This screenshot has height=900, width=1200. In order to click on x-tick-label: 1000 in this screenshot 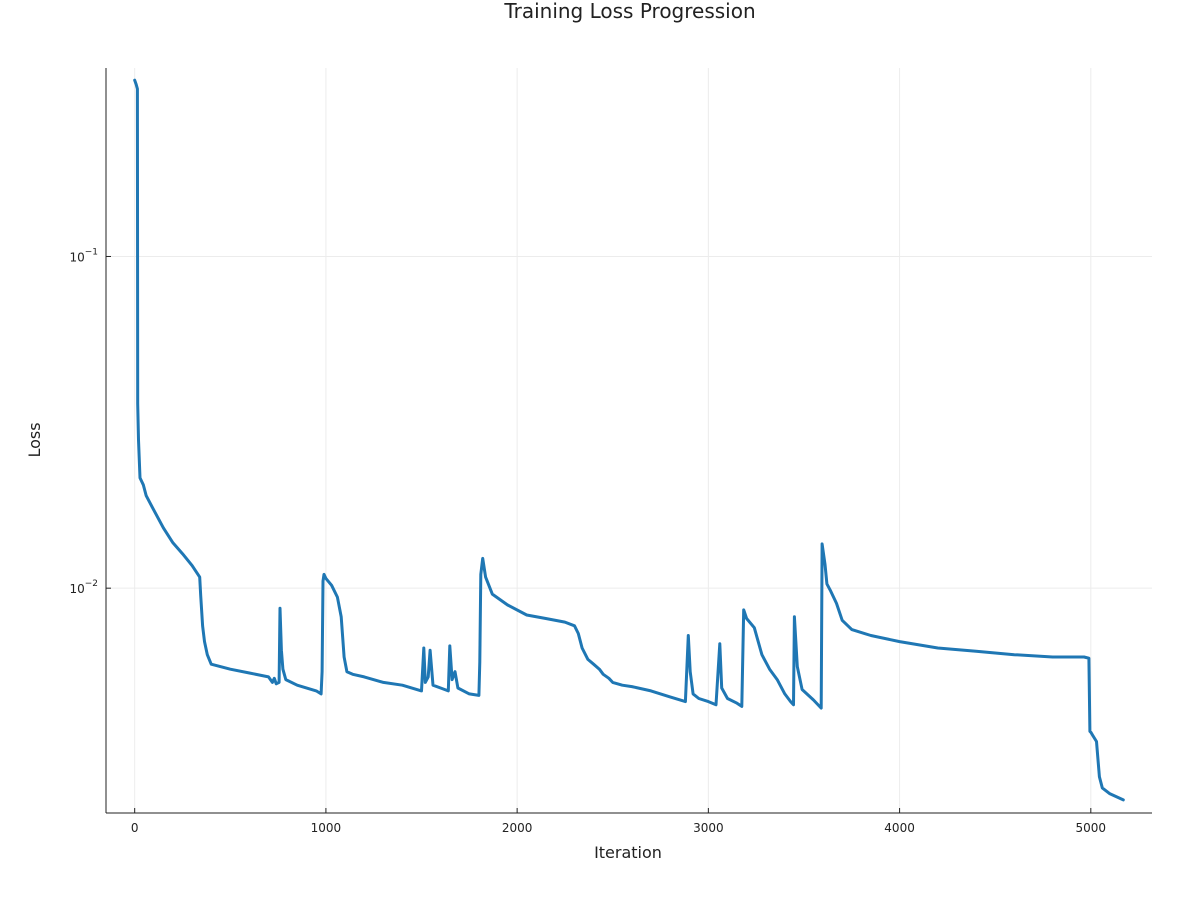, I will do `click(326, 828)`.